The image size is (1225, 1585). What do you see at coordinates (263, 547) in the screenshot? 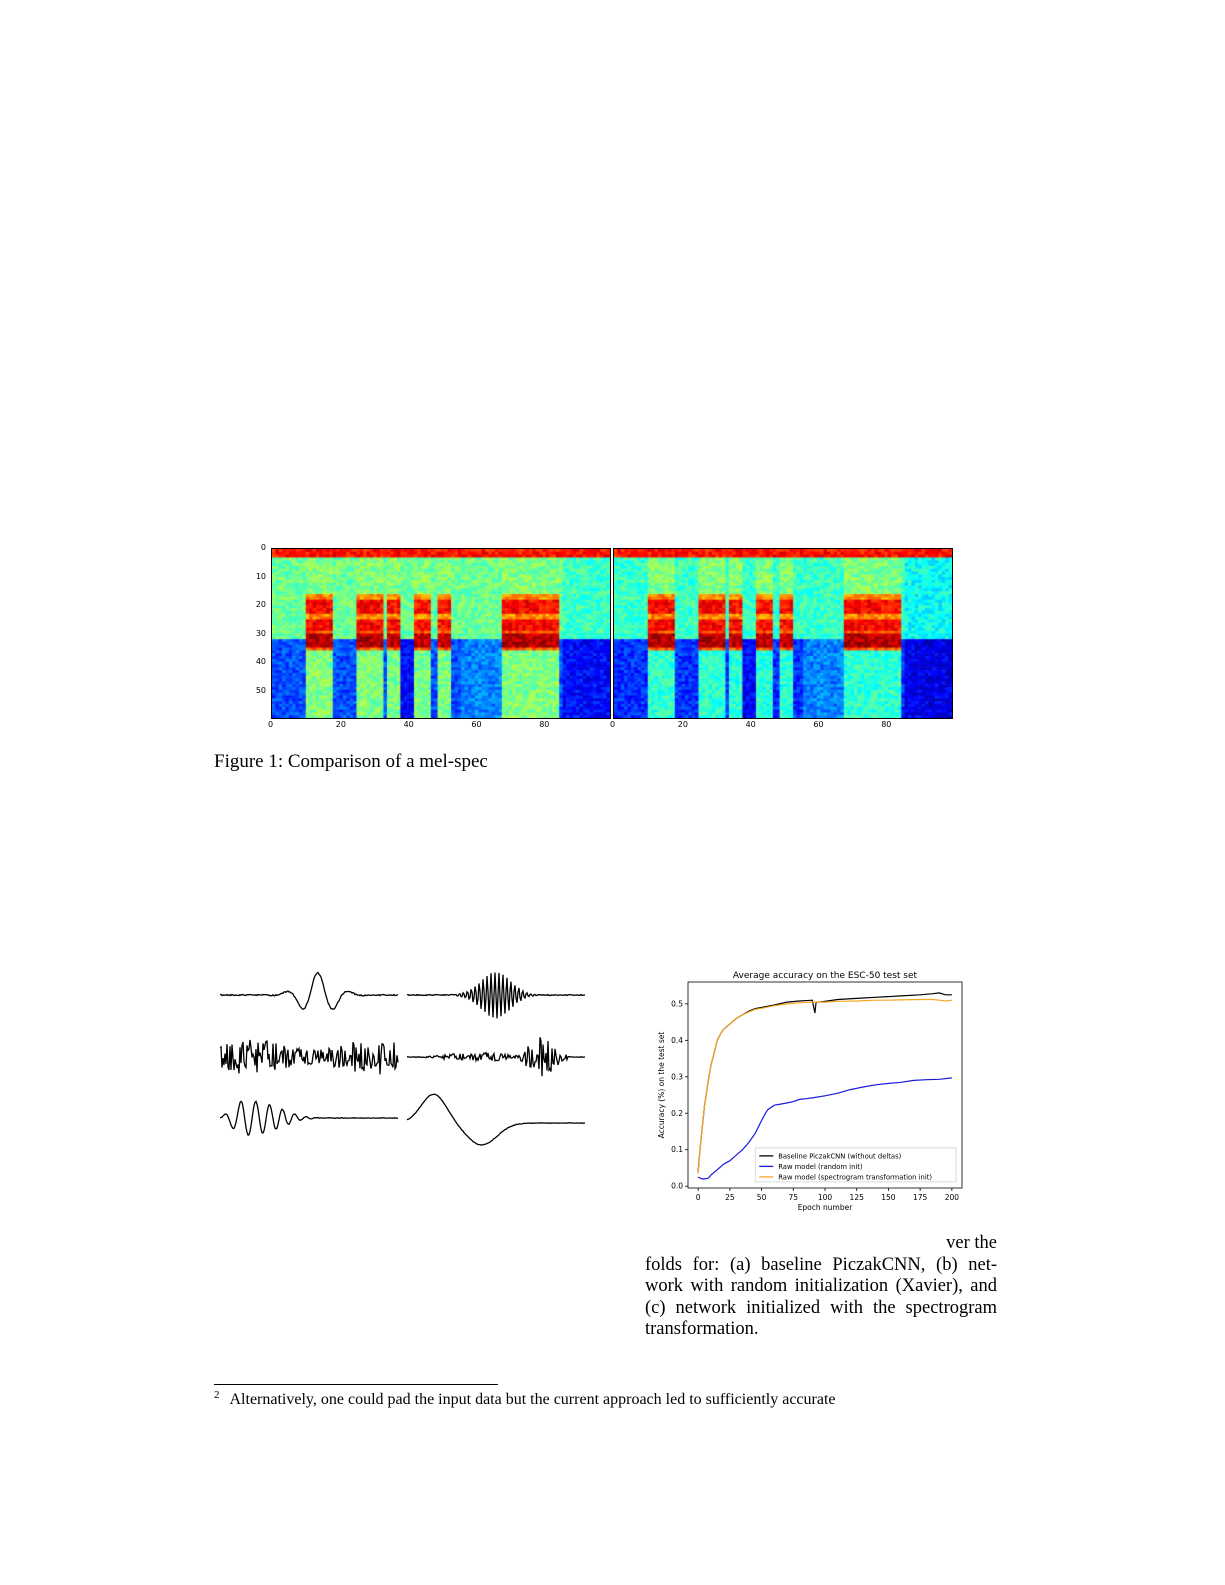
I see `spectrogram-y-tick: 0` at bounding box center [263, 547].